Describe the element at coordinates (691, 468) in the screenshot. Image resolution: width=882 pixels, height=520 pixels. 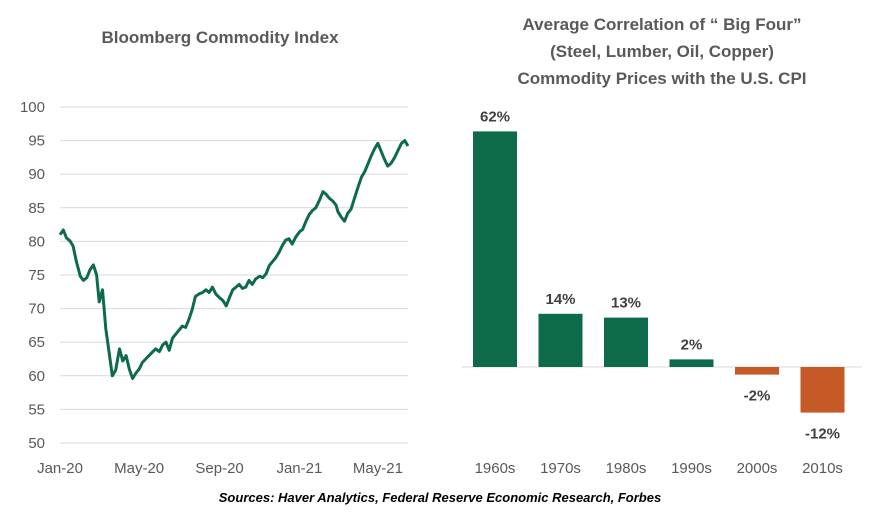
I see `bar-category-label: 1990s` at that location.